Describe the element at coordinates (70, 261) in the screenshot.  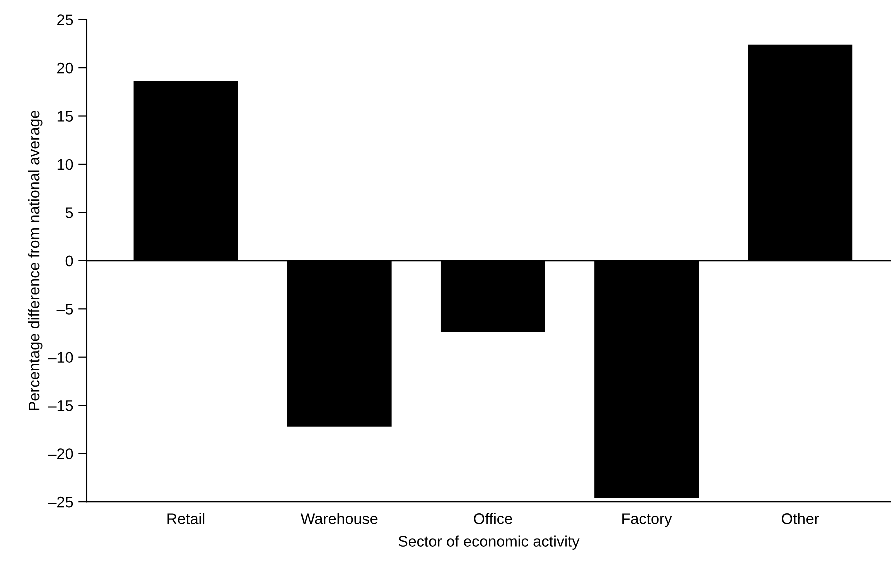
I see `y-tick-label: 0` at that location.